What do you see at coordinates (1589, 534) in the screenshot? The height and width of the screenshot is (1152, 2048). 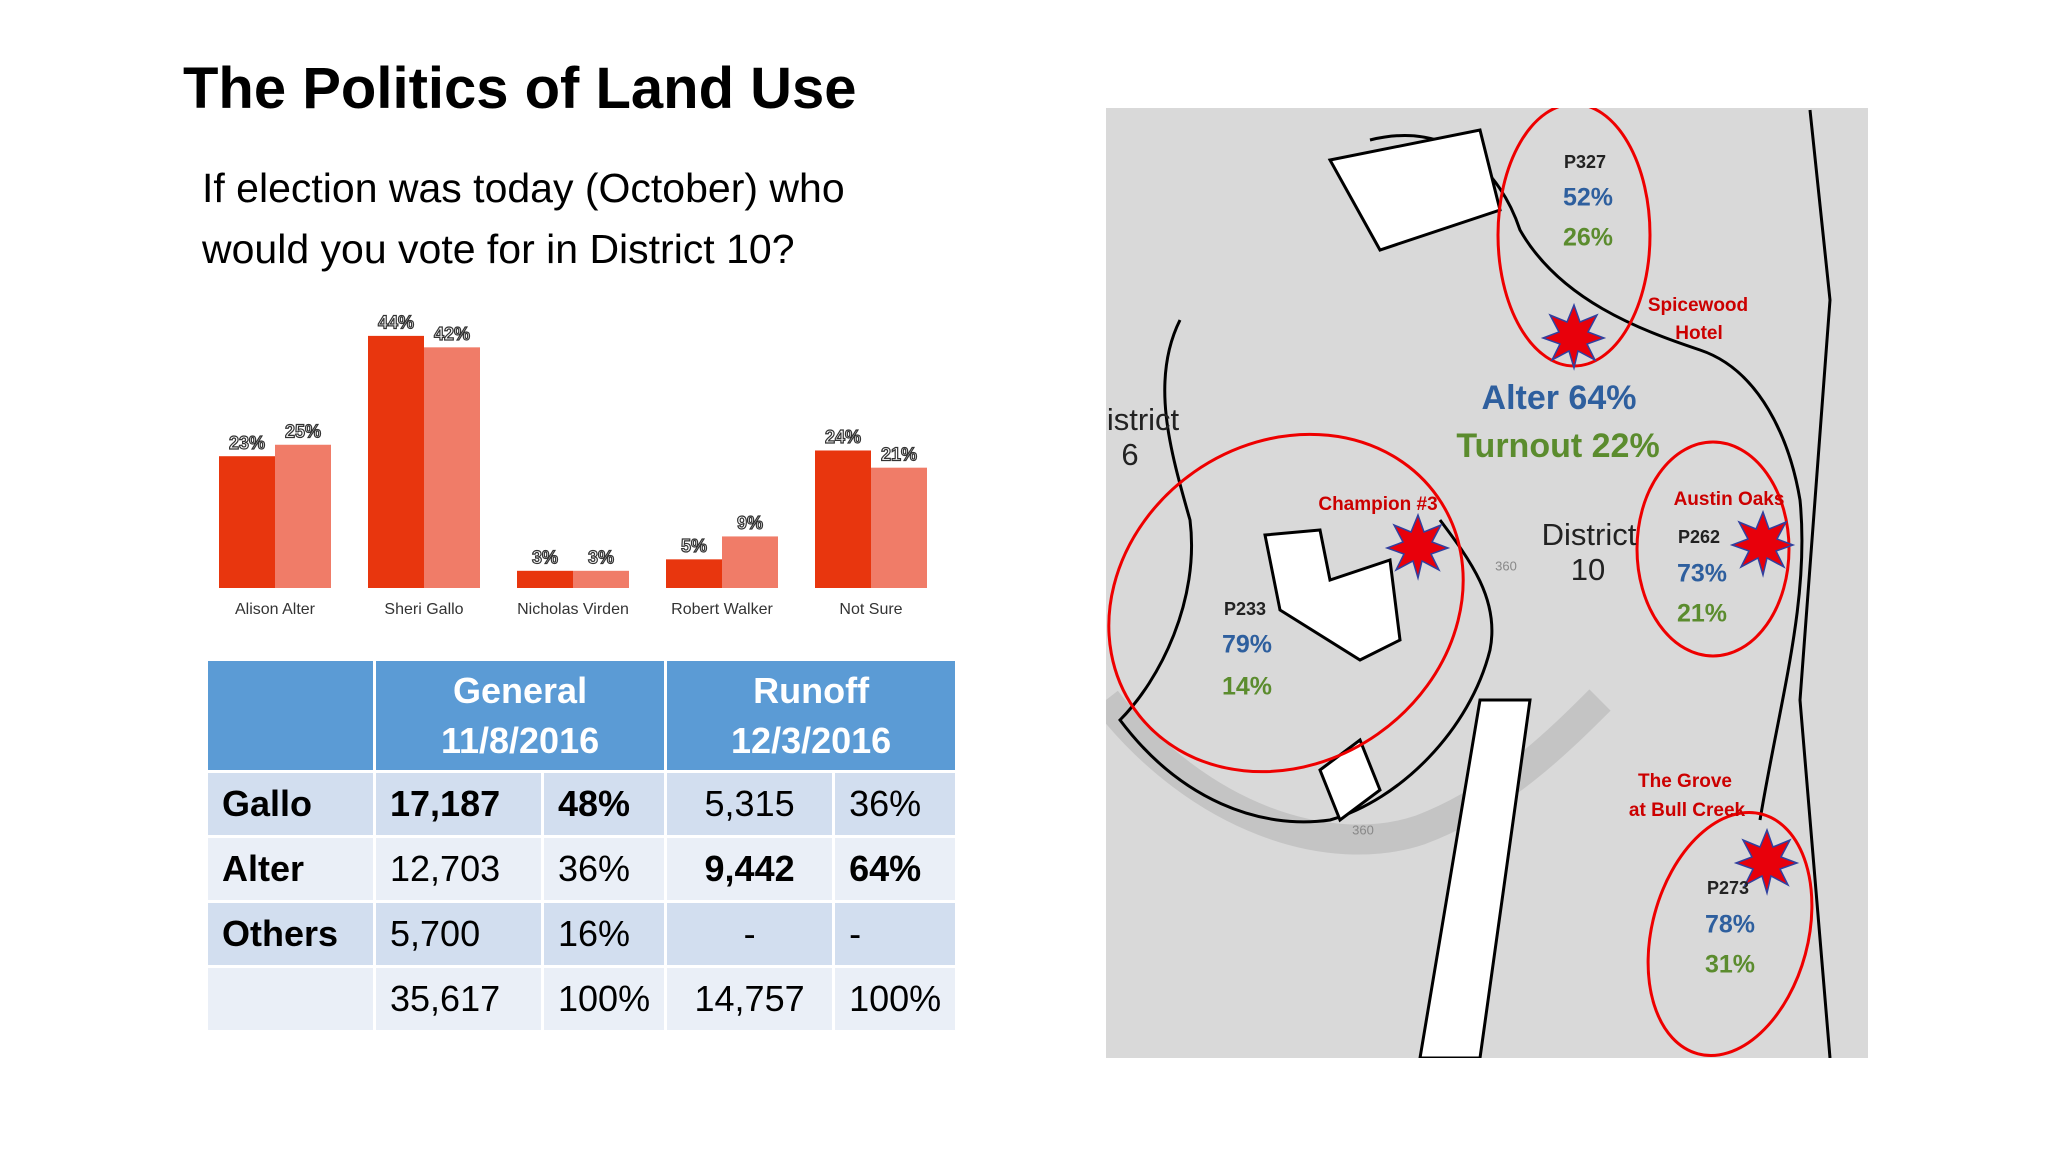 I see `district-label: District` at bounding box center [1589, 534].